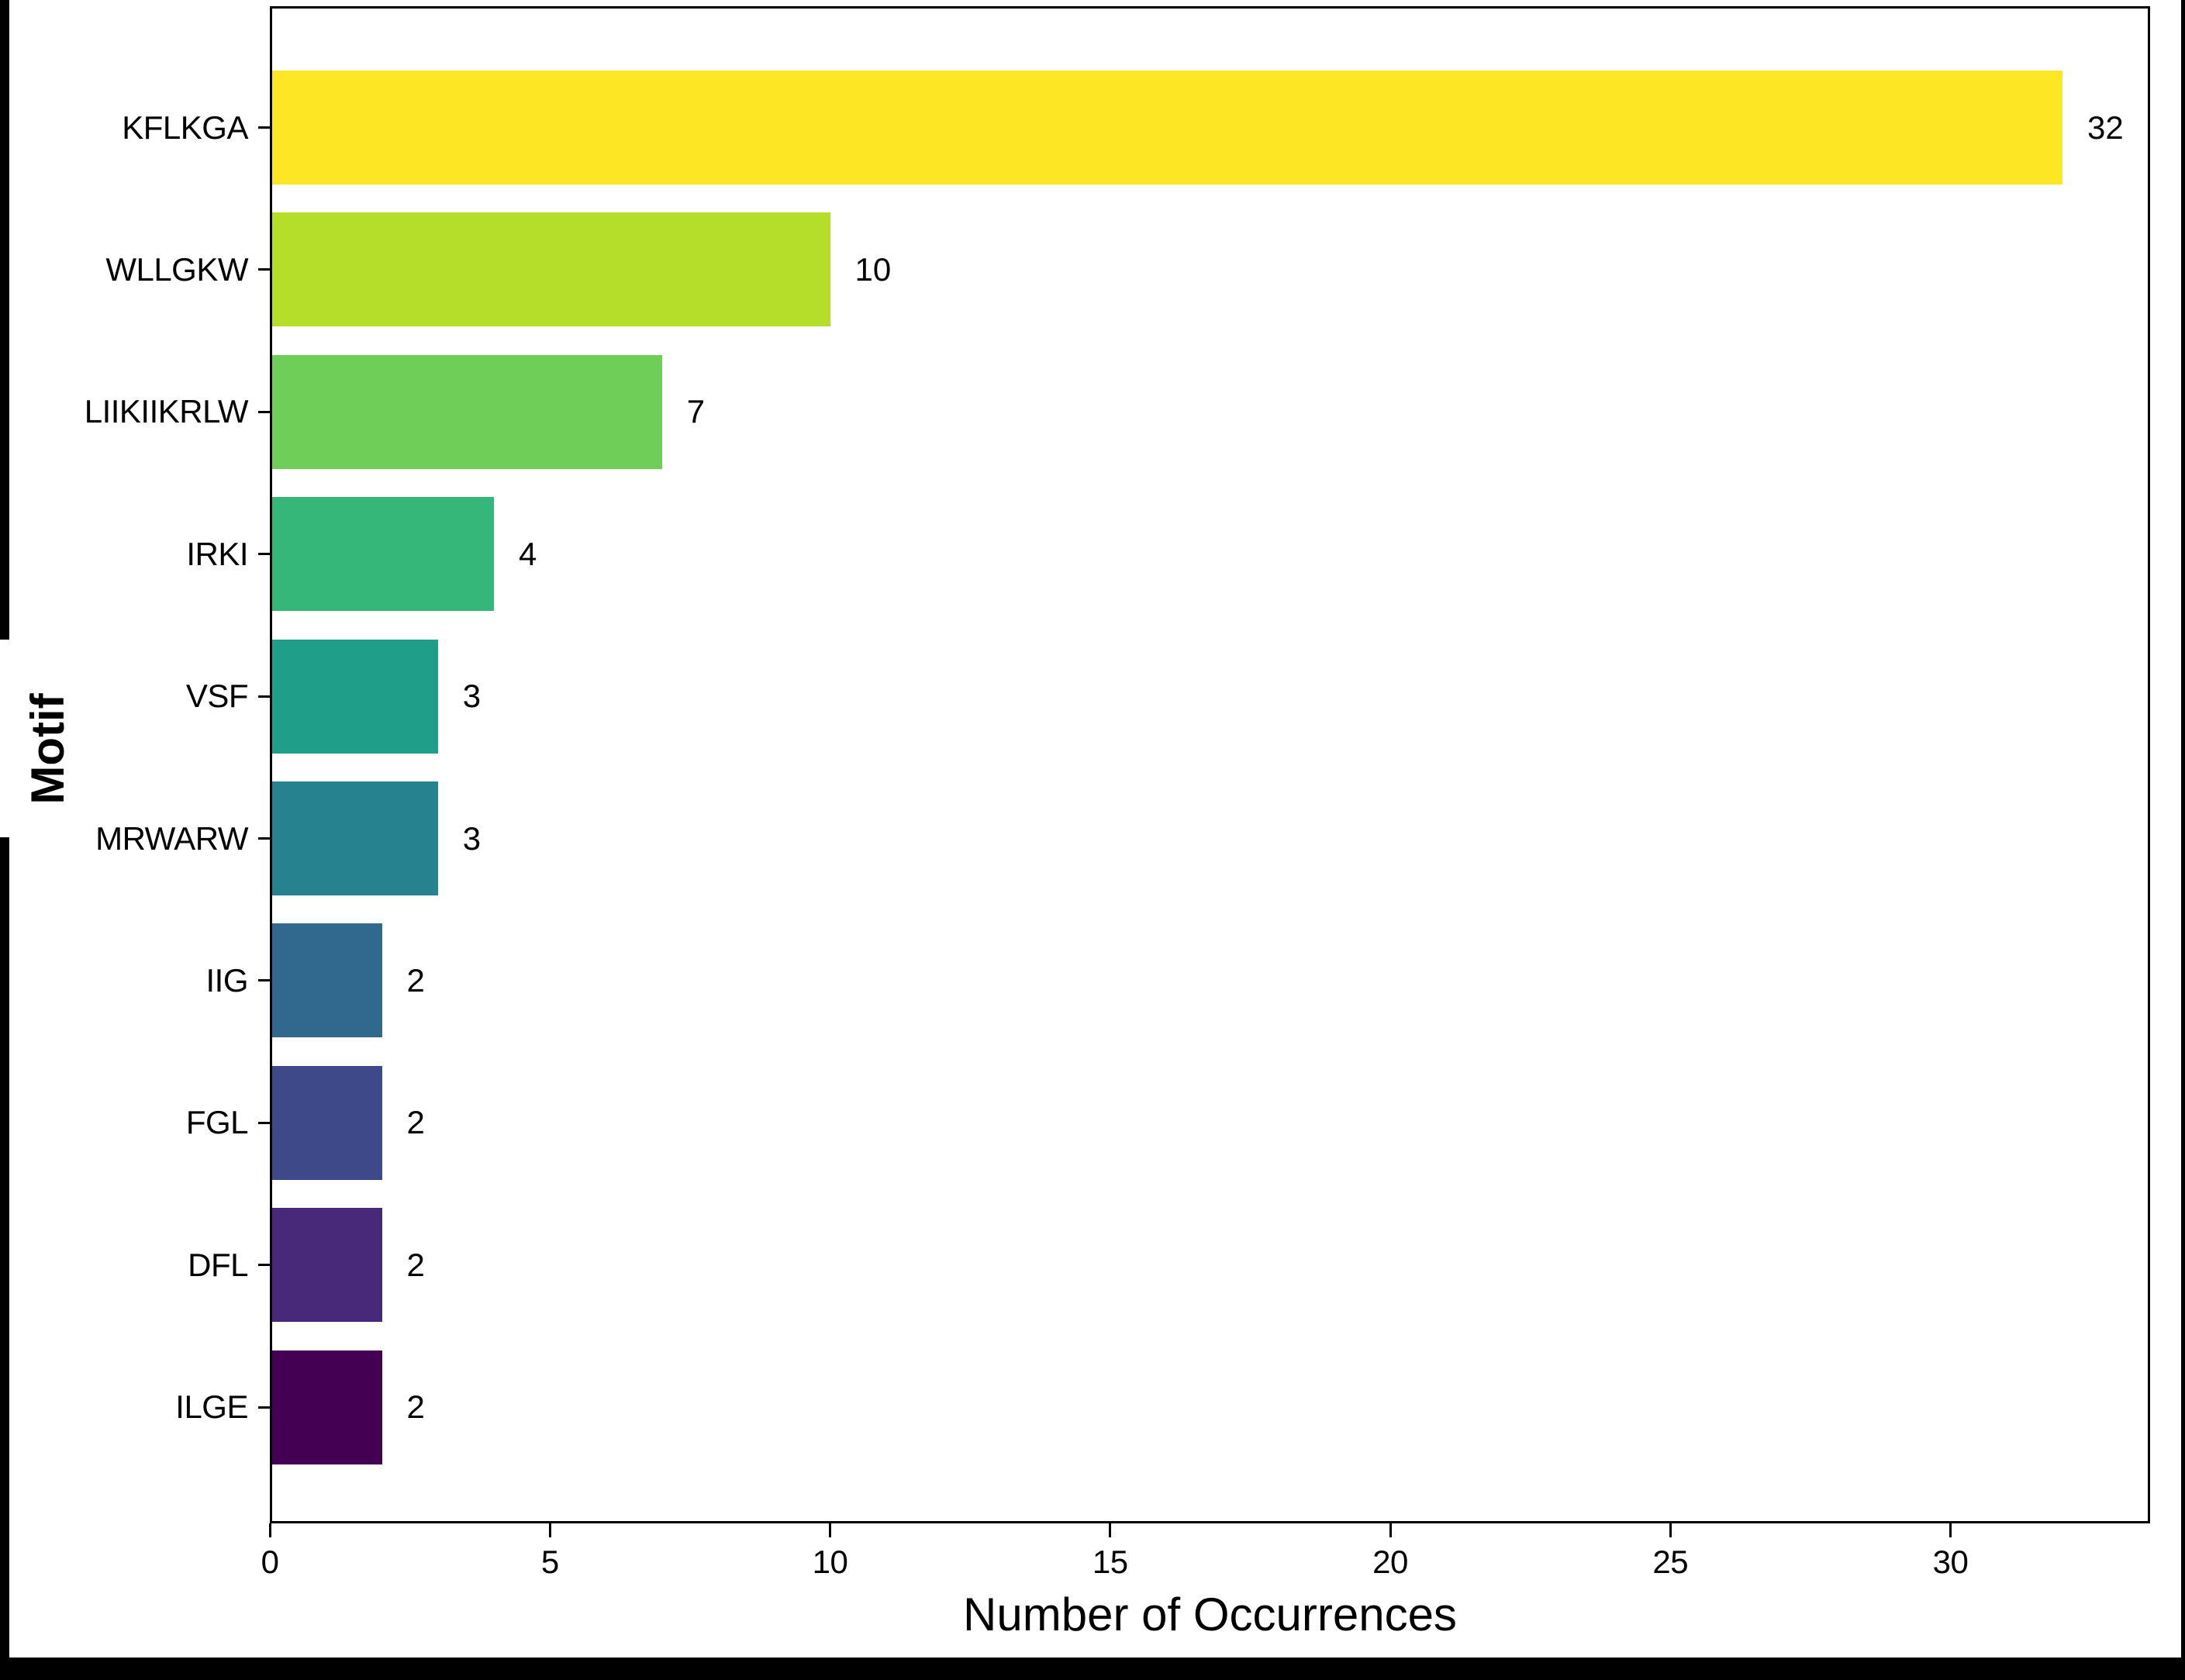 The image size is (2185, 1680). I want to click on value-label-IIG: 2, so click(415, 980).